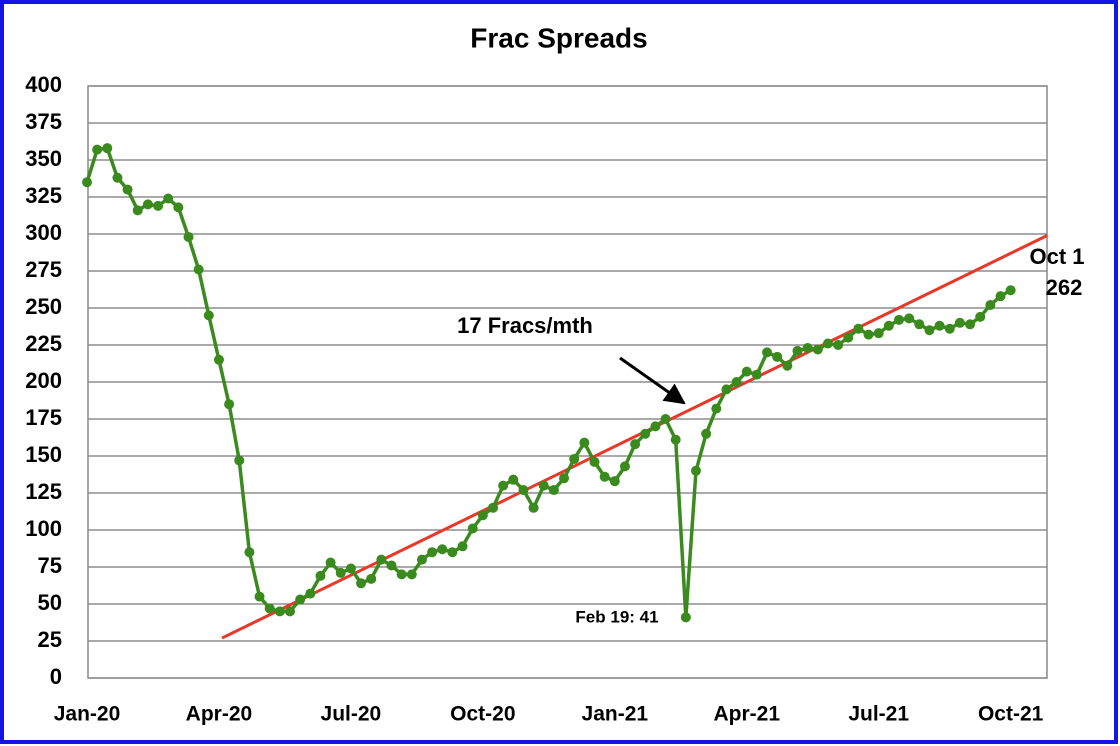 The width and height of the screenshot is (1120, 746). I want to click on x-tick-label: Jul-20, so click(351, 714).